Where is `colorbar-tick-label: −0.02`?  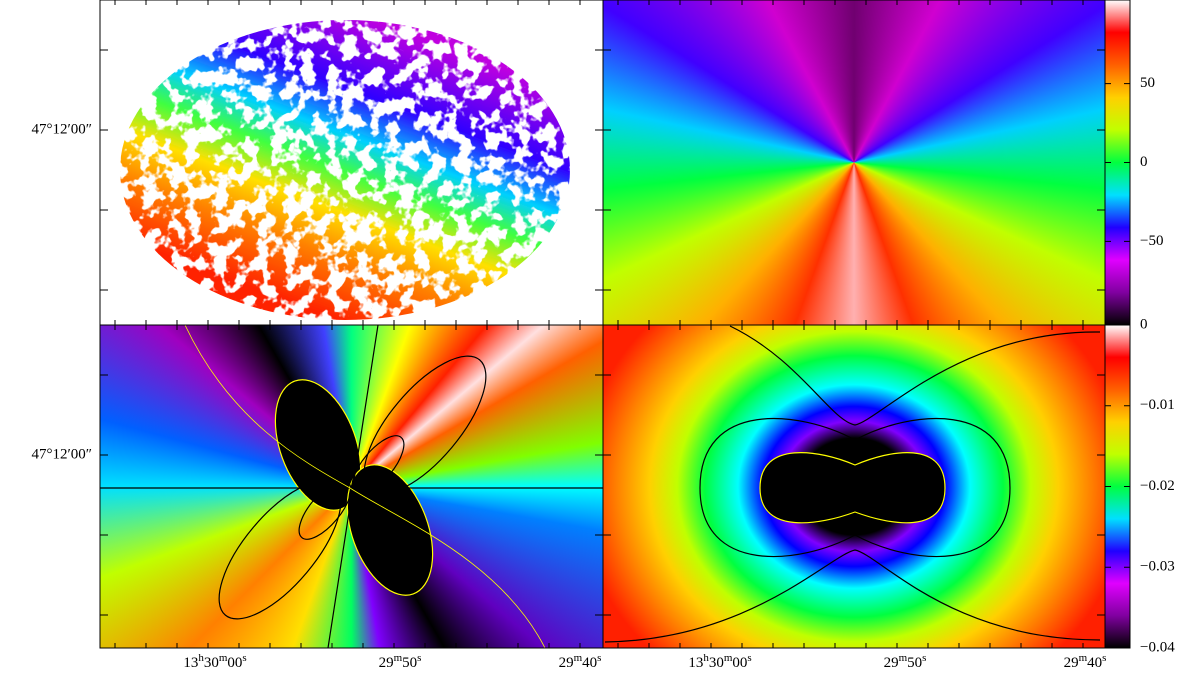
colorbar-tick-label: −0.02 is located at coordinates (1157, 486).